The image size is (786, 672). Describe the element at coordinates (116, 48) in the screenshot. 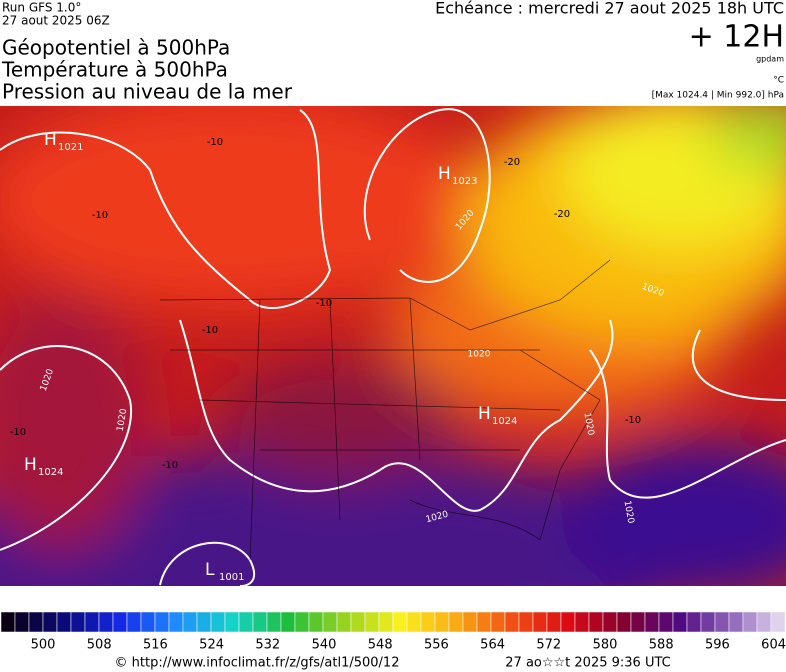

I see `title-line: Géopotentiel à 500hPa` at that location.